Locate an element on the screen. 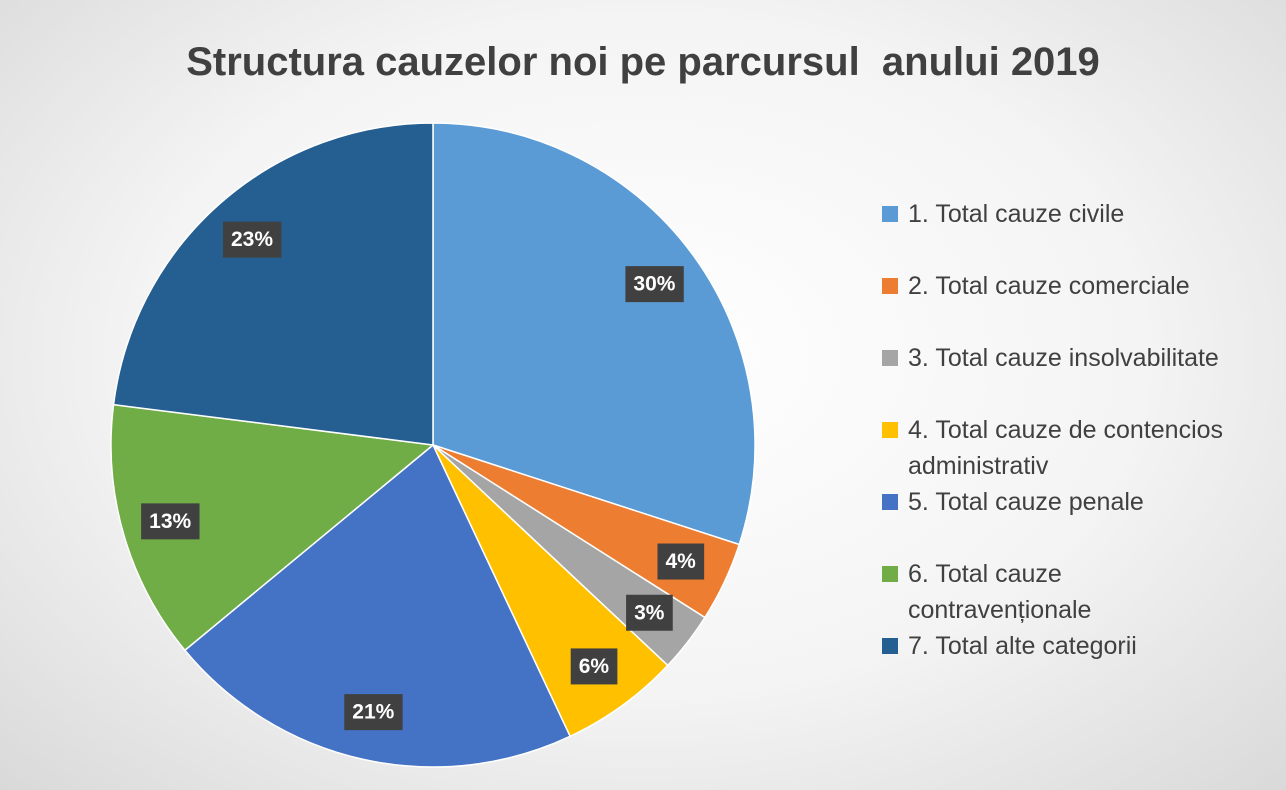  data-label-text: 6% is located at coordinates (594, 666).